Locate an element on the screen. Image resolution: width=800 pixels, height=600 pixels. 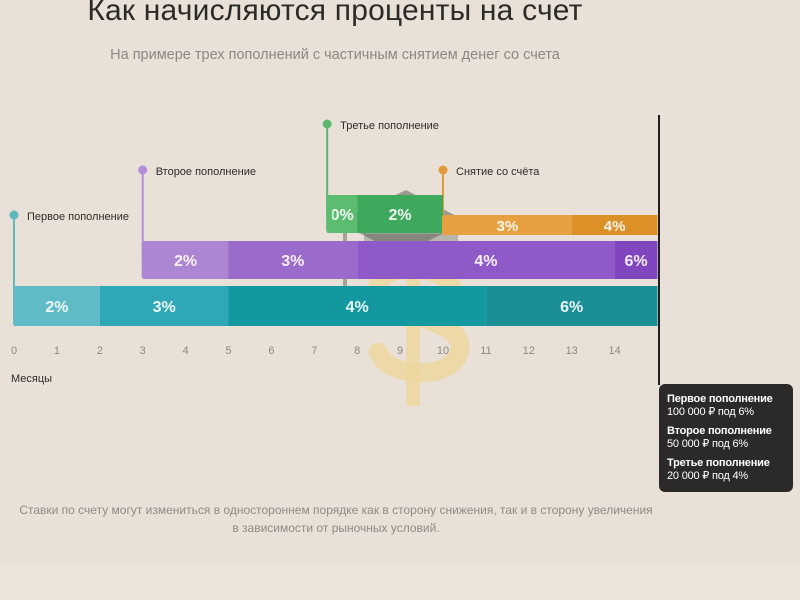
dollar-stem is located at coordinates (413, 332).